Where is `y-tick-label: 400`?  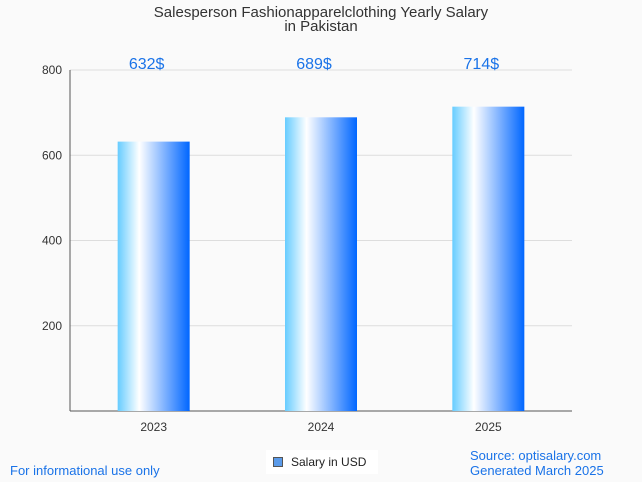
y-tick-label: 400 is located at coordinates (52, 241).